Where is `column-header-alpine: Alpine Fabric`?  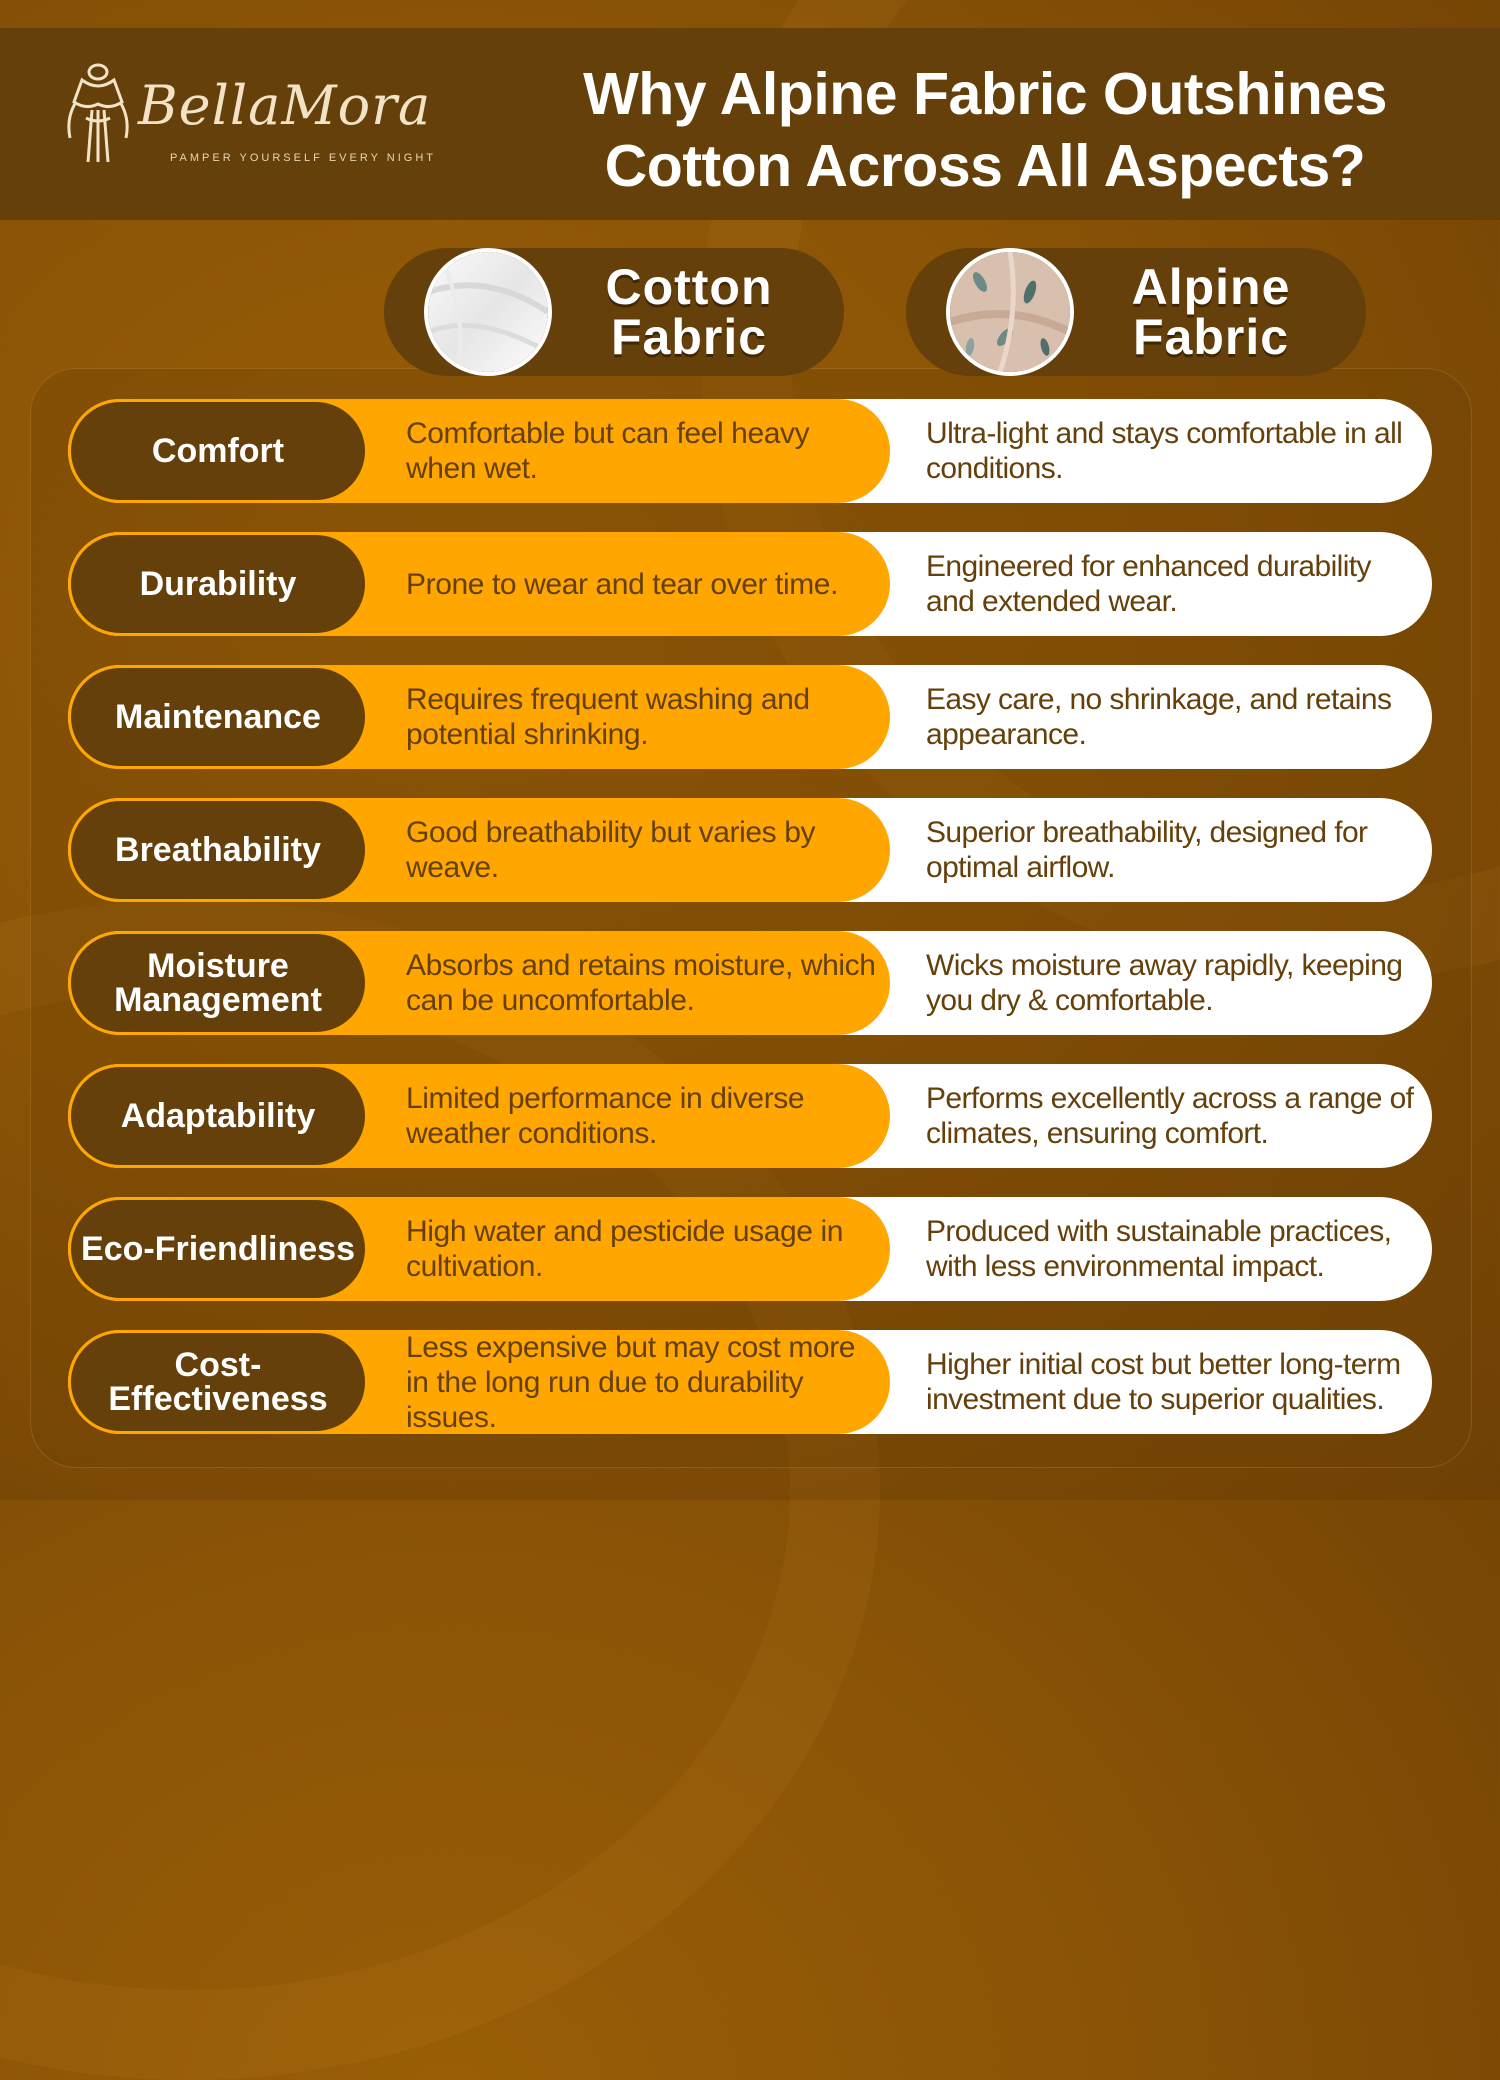
column-header-alpine: Alpine Fabric is located at coordinates (1136, 312).